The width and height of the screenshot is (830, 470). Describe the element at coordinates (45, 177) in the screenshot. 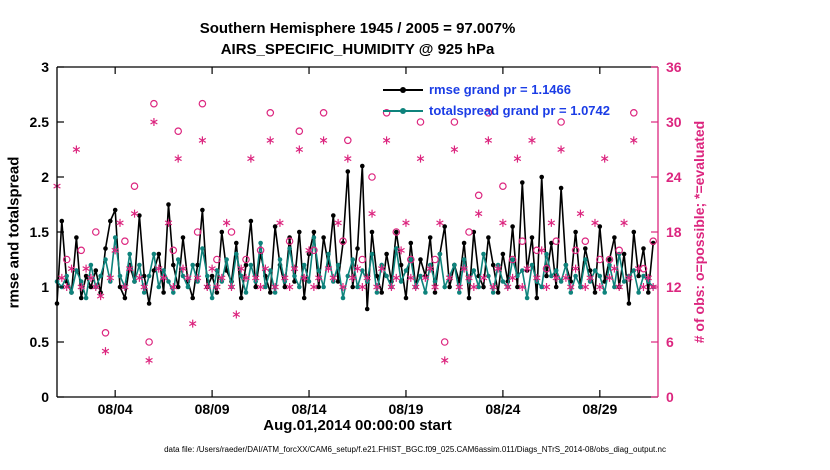

I see `svg-text: 2` at that location.